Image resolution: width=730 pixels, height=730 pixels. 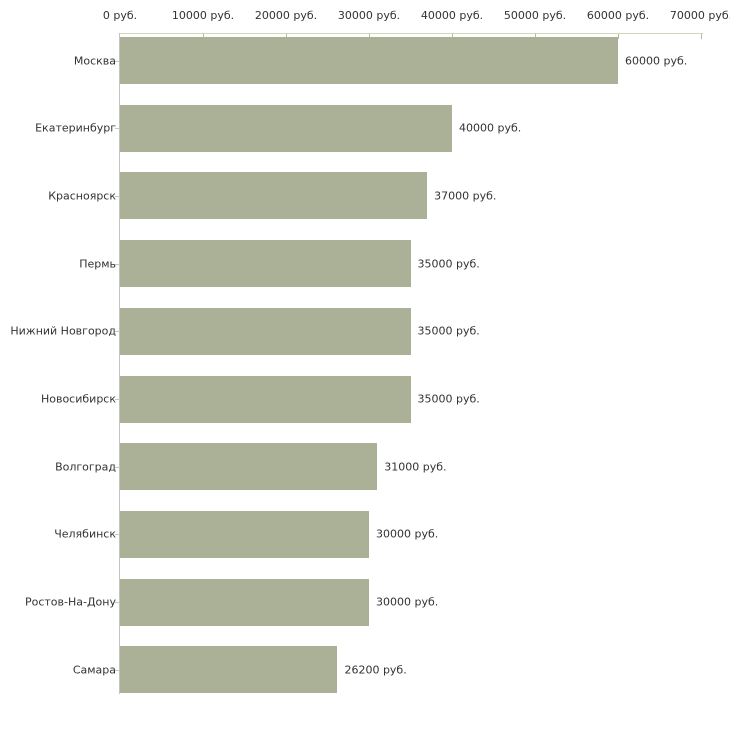 I want to click on x-axis-tick-label: 60000 руб., so click(x=618, y=15).